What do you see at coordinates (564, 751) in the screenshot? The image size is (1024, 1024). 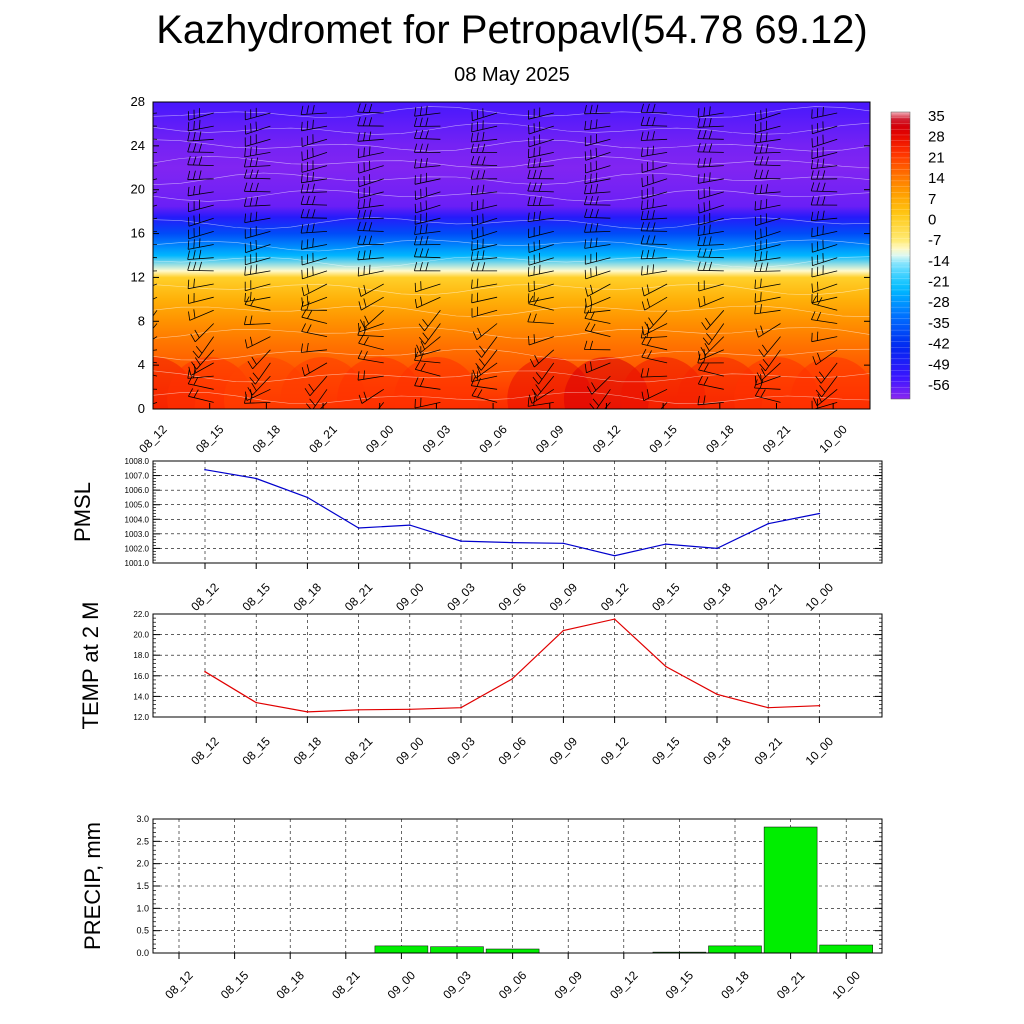 I see `x-tick-label: 09_09` at bounding box center [564, 751].